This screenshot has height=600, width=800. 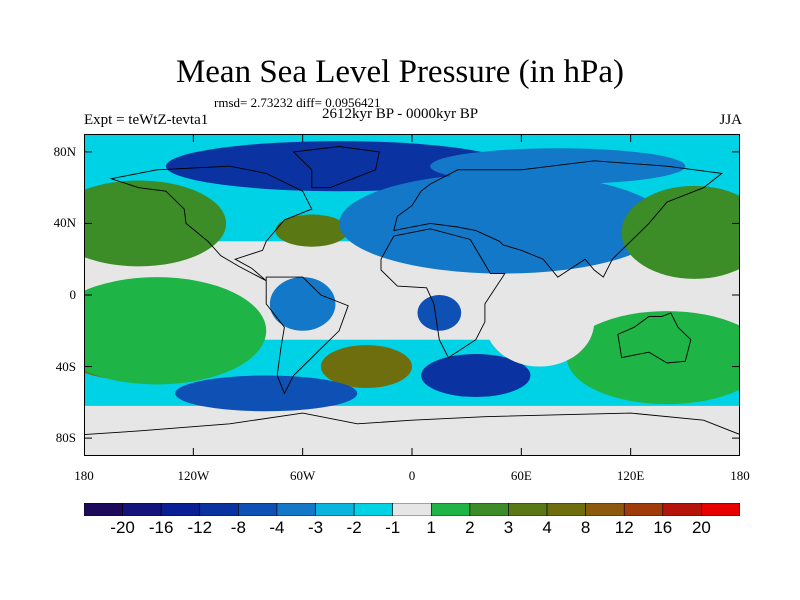 I want to click on region-south-atlantic-high, so click(x=366, y=367).